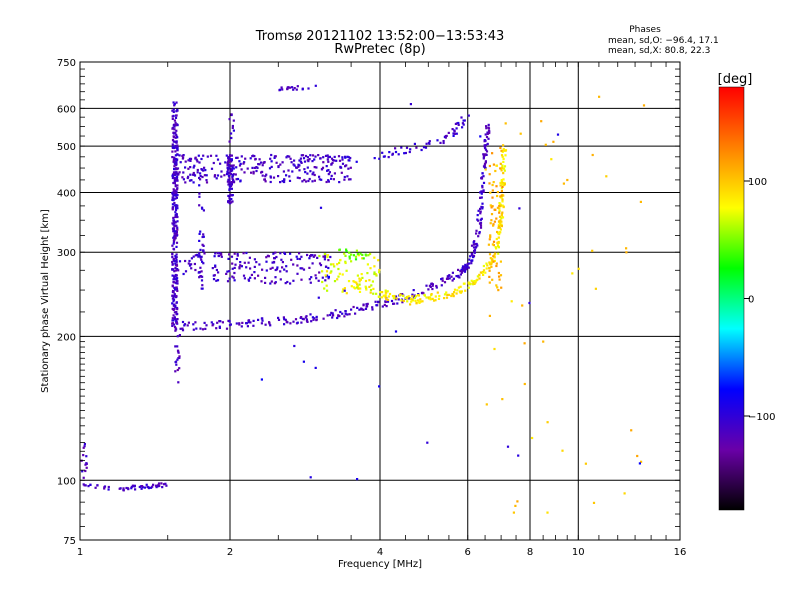 The image size is (800, 600). What do you see at coordinates (80, 552) in the screenshot?
I see `x-tick-label: 1` at bounding box center [80, 552].